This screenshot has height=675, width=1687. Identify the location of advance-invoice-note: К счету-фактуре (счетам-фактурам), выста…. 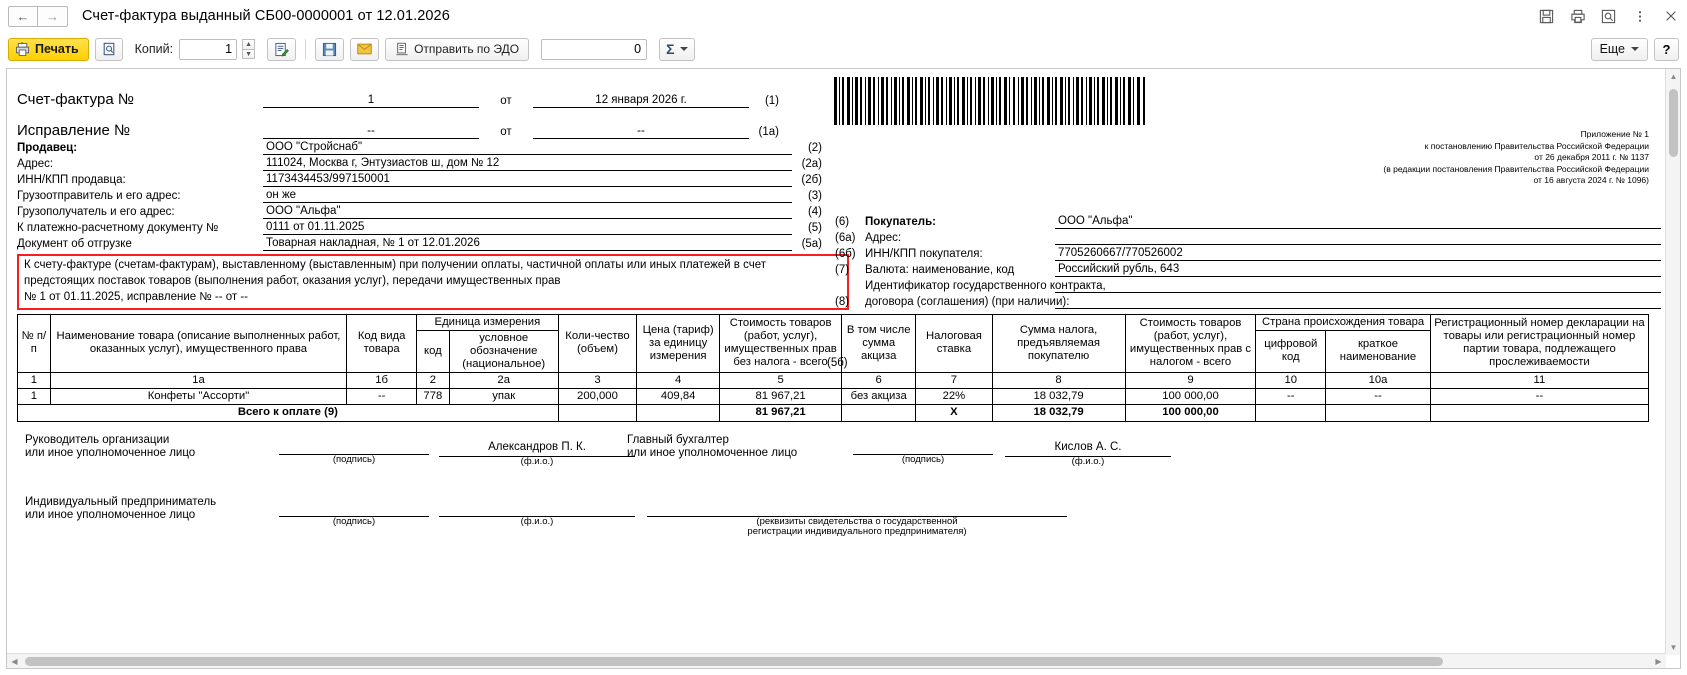
(433, 282).